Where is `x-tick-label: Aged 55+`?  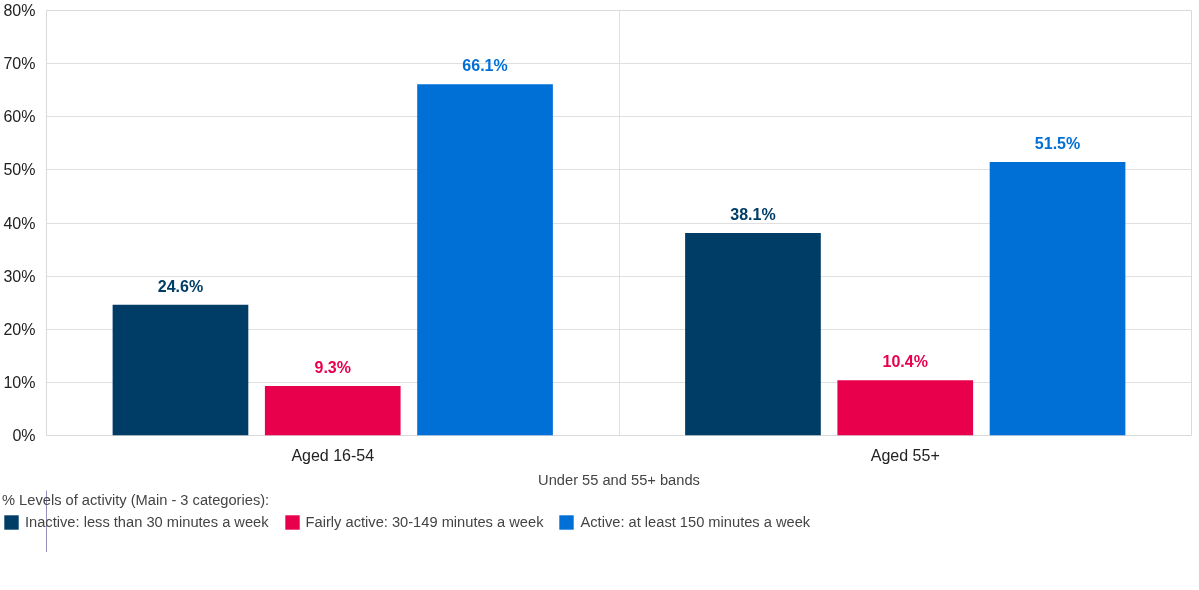
x-tick-label: Aged 55+ is located at coordinates (905, 455).